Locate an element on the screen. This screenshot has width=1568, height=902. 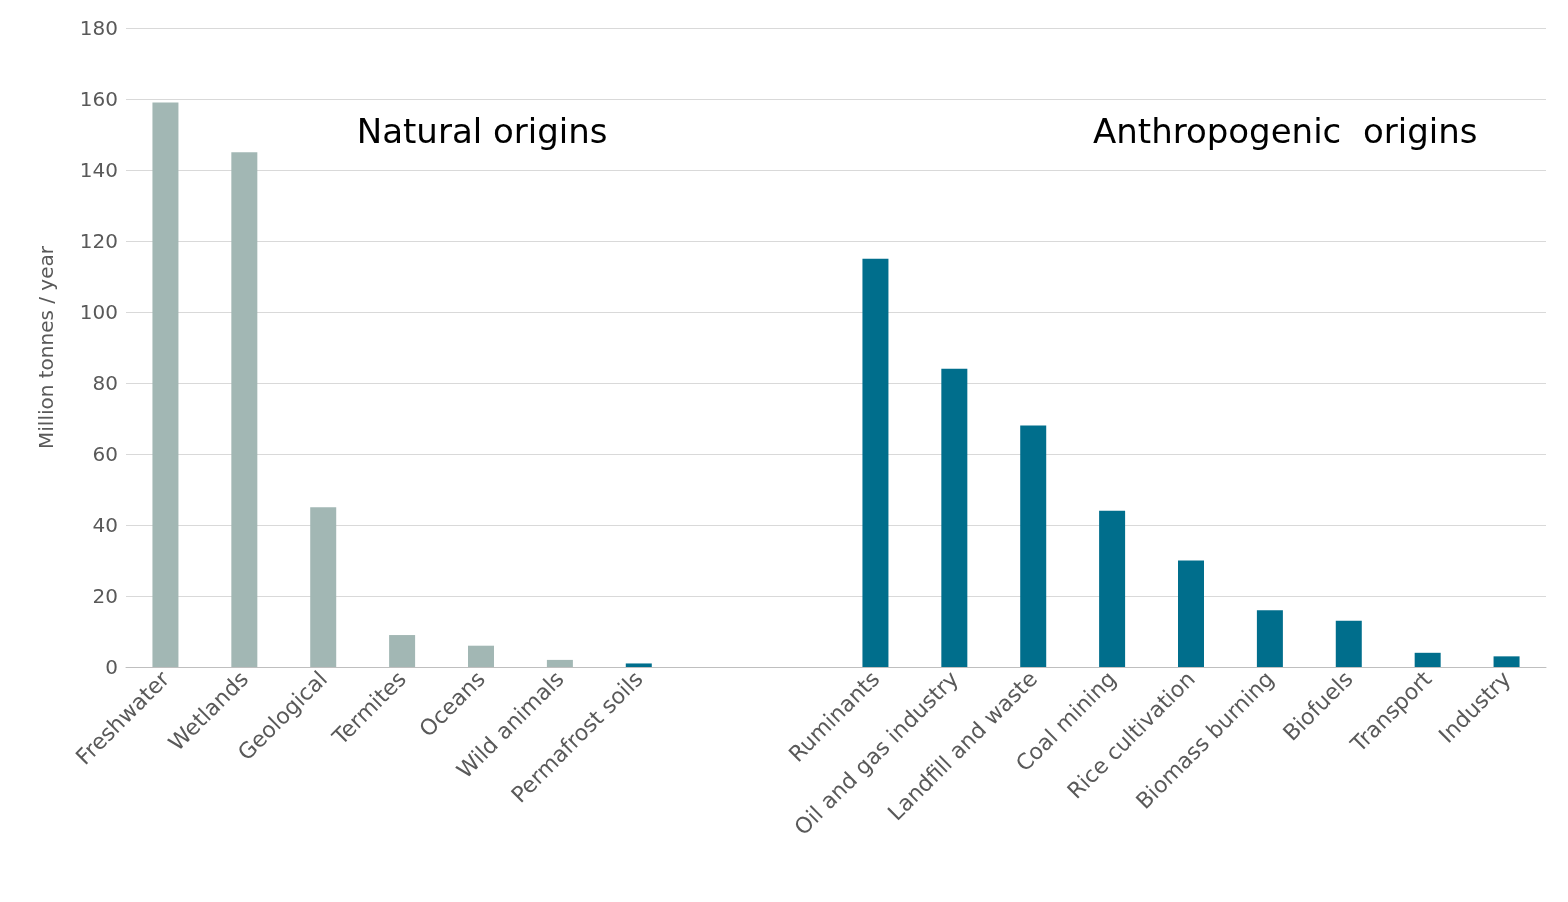
y-tick-label: 0 is located at coordinates (111, 667).